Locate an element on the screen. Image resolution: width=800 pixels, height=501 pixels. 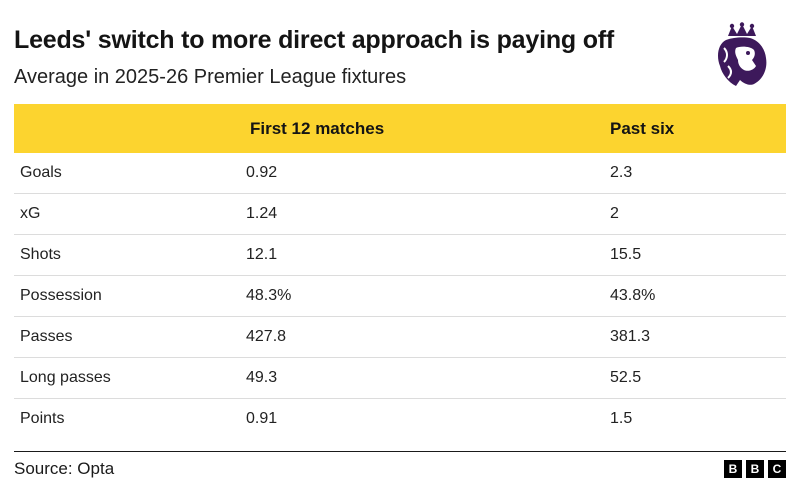
table-row: xG 1.24 2 is located at coordinates (400, 214).